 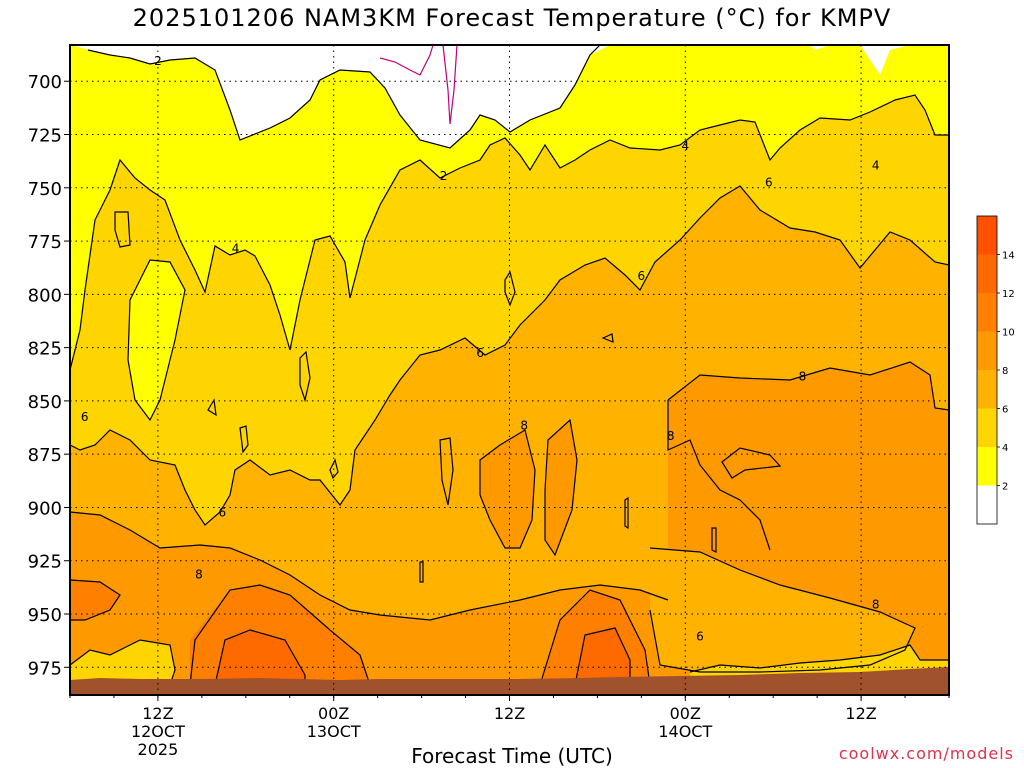 I want to click on contour-8-upper, so click(x=808, y=386).